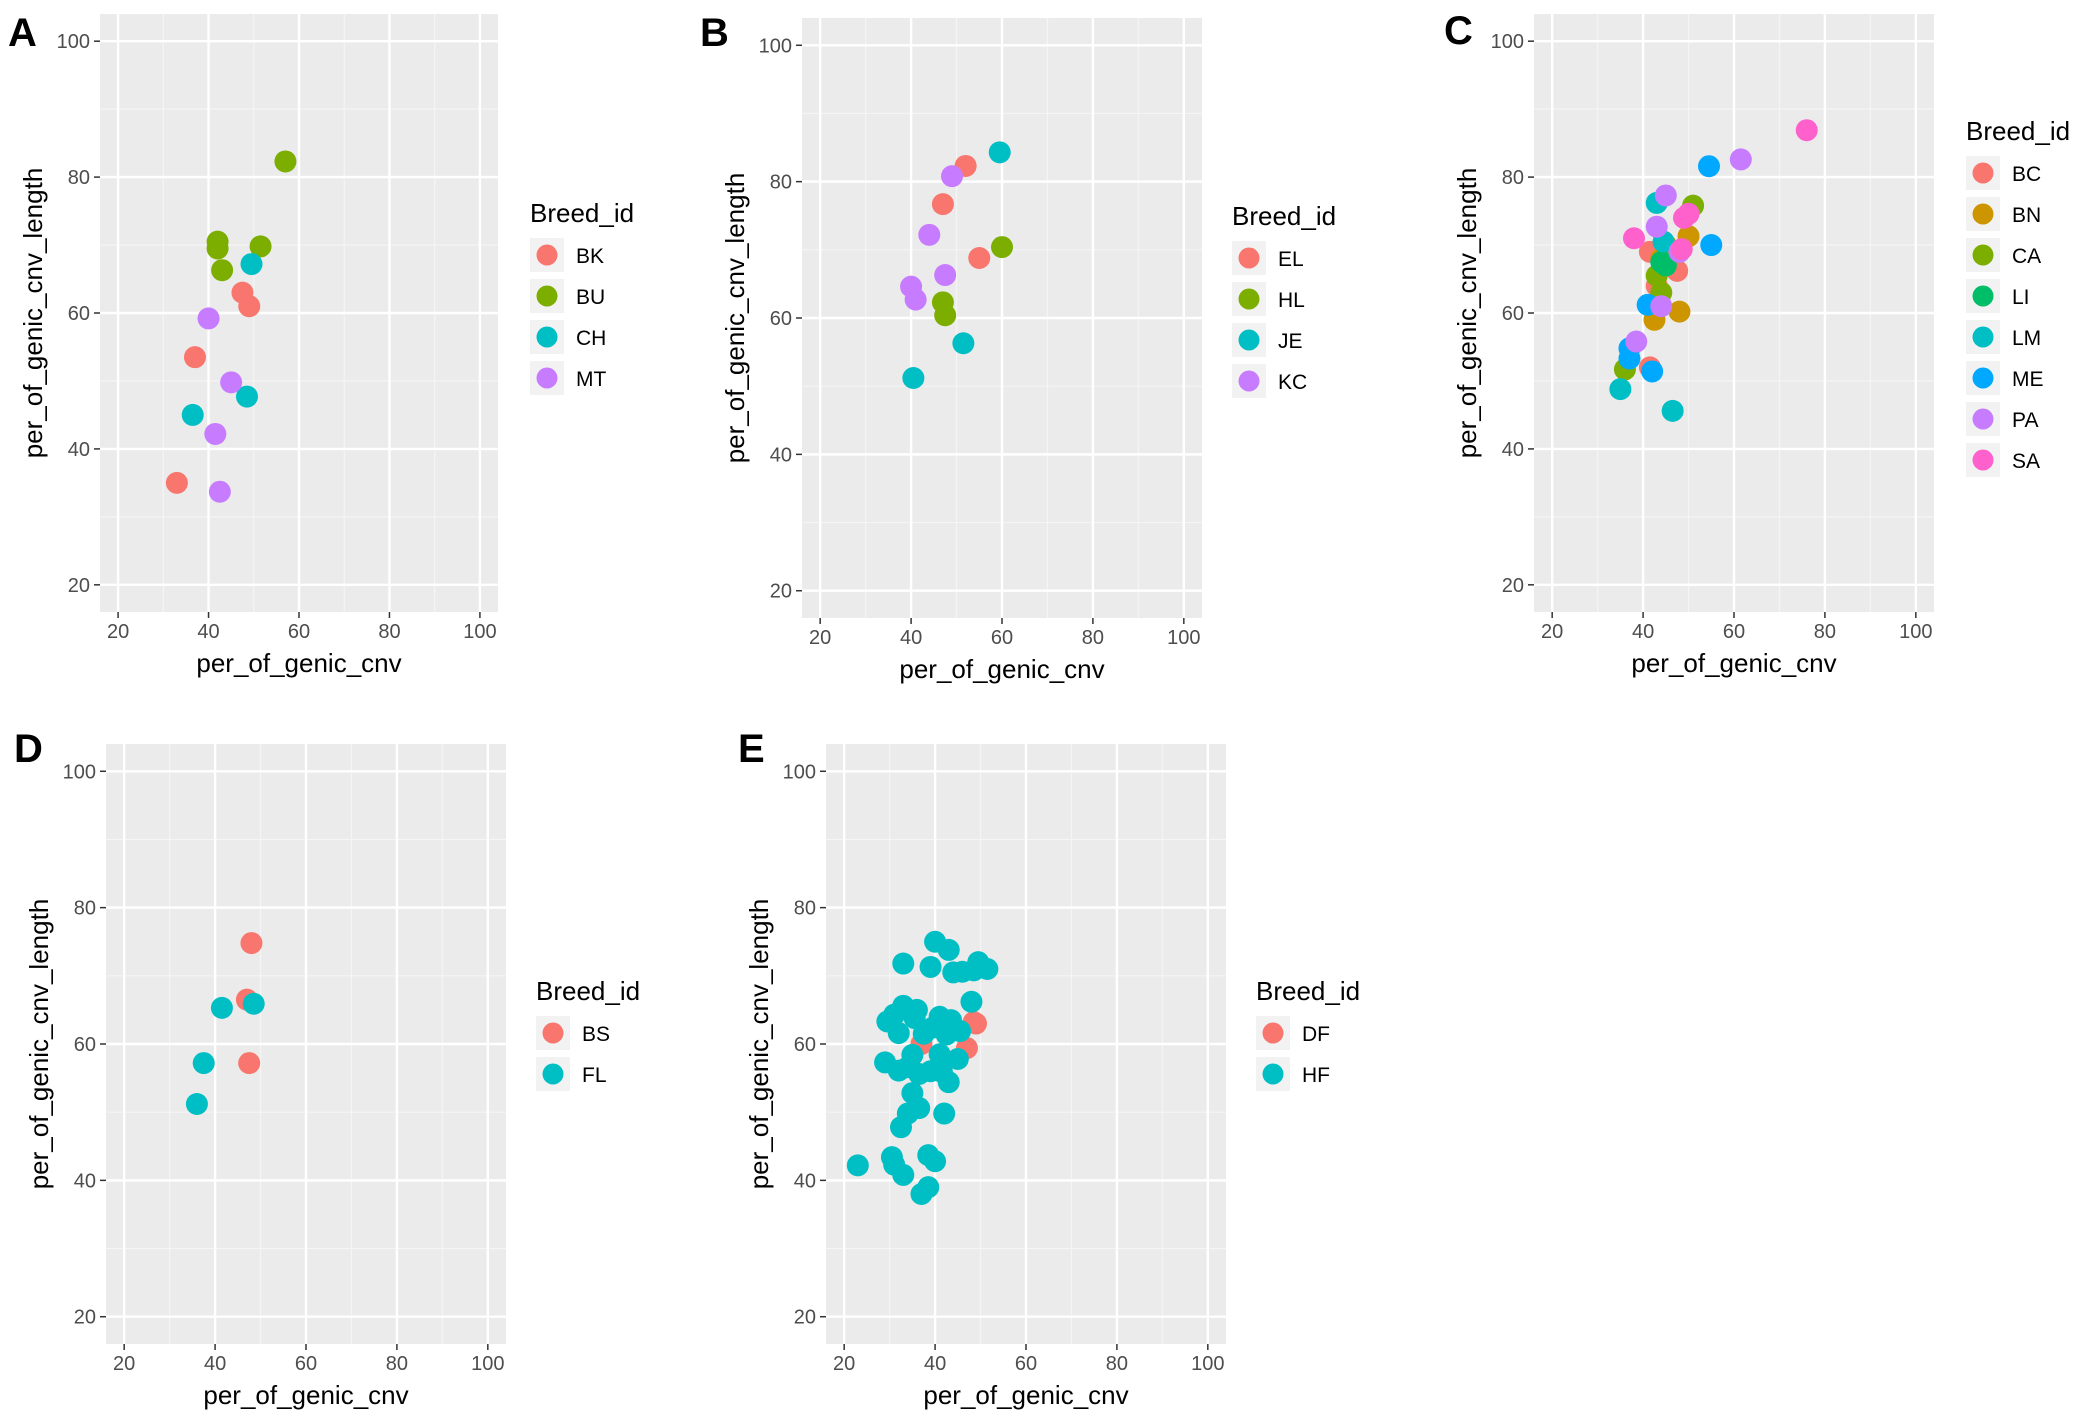  What do you see at coordinates (2026, 461) in the screenshot?
I see `panel-c-legend-label-sa: SA` at bounding box center [2026, 461].